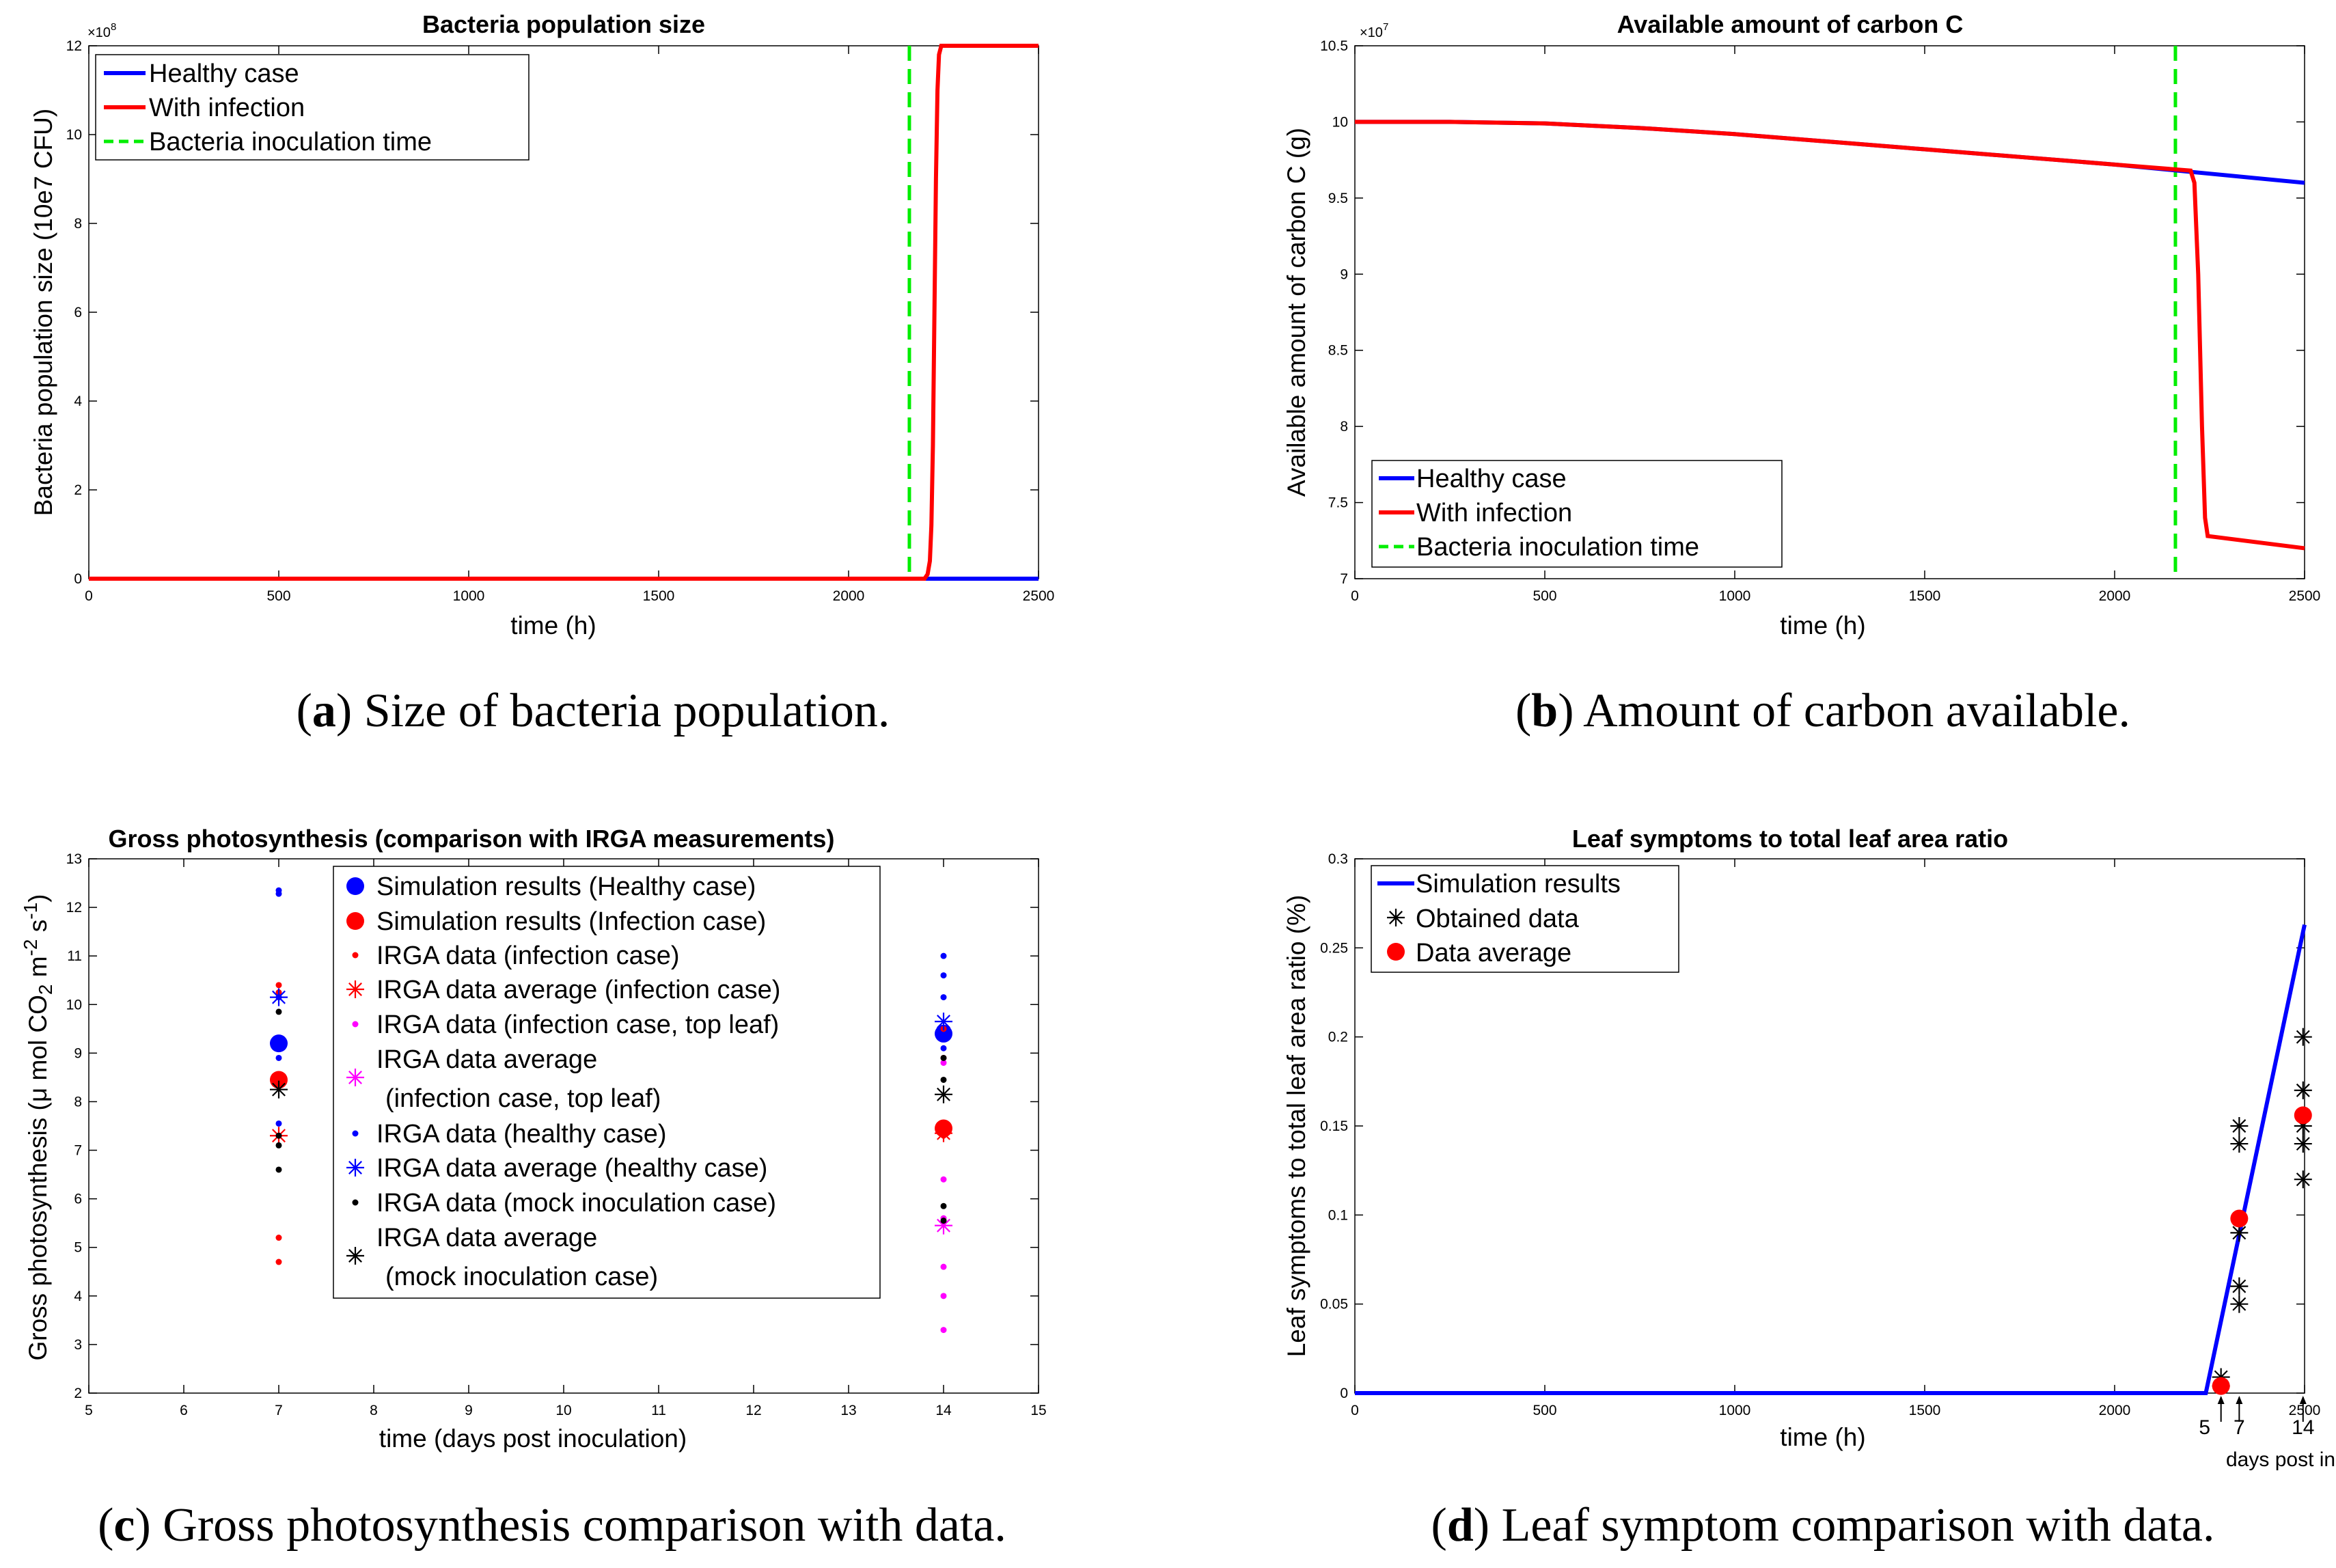 The width and height of the screenshot is (2336, 1568). Describe the element at coordinates (2305, 1411) in the screenshot. I see `chart-d-xtick-label-5: 2500` at that location.